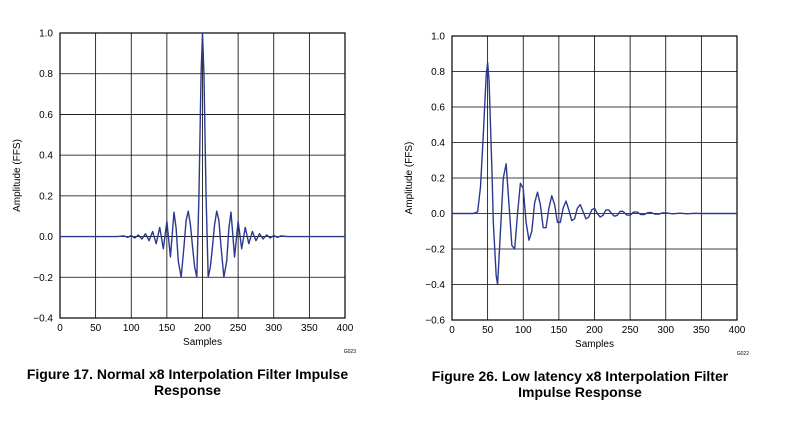  I want to click on figure-17-code-label: G023, so click(350, 352).